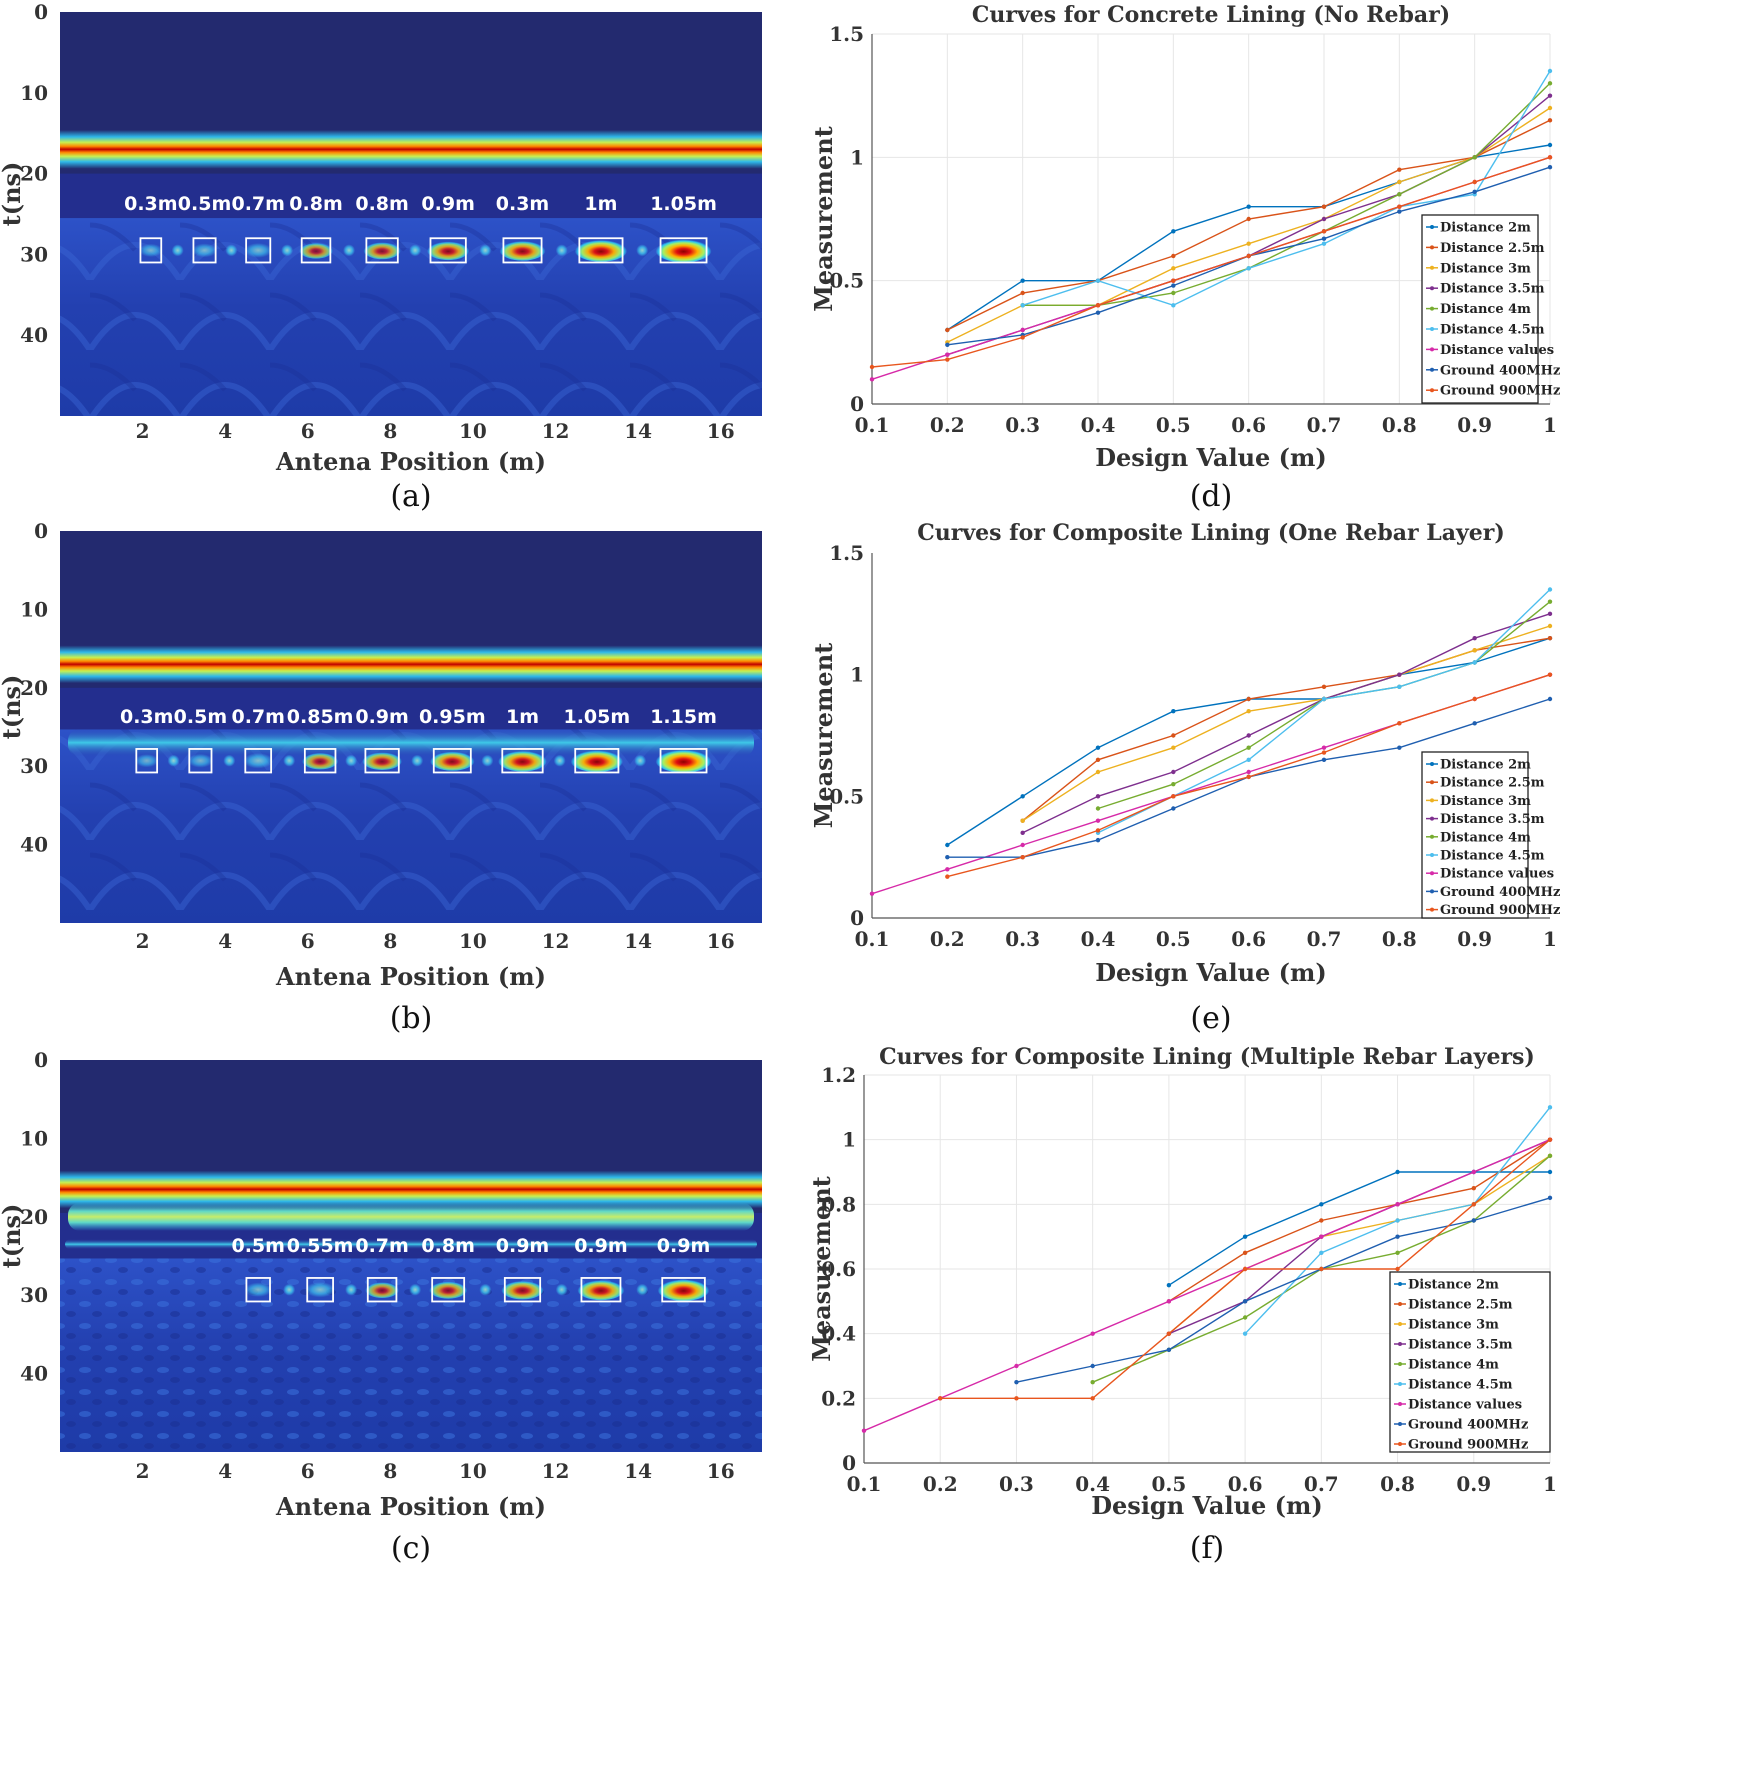 This screenshot has width=1755, height=1765. I want to click on legend-label: Distance 4.5m, so click(1492, 856).